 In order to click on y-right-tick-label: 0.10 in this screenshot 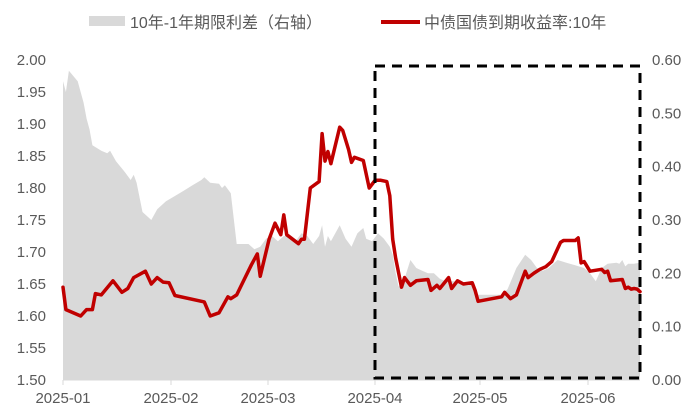, I will do `click(666, 327)`.